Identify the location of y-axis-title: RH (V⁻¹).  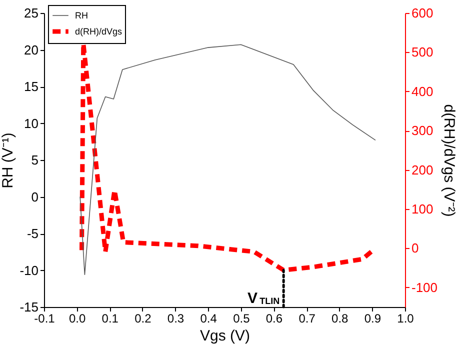
(8, 160).